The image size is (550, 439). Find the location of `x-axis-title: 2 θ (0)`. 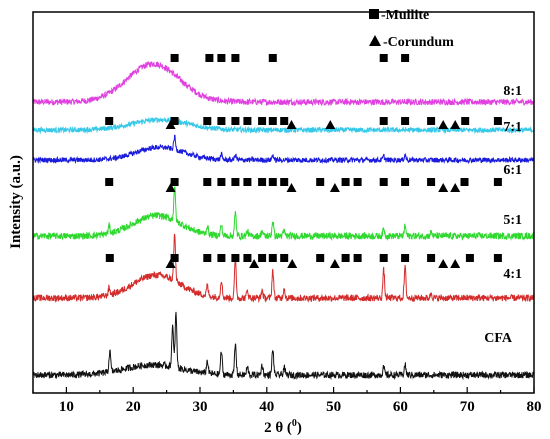

x-axis-title: 2 θ (0) is located at coordinates (283, 427).